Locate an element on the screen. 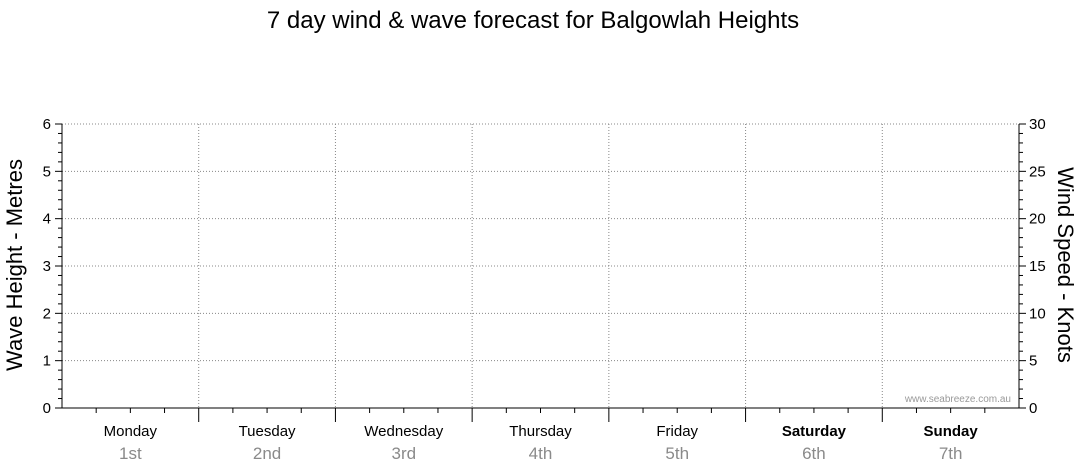 This screenshot has height=475, width=1080. left-tick-label: 2 is located at coordinates (47, 313).